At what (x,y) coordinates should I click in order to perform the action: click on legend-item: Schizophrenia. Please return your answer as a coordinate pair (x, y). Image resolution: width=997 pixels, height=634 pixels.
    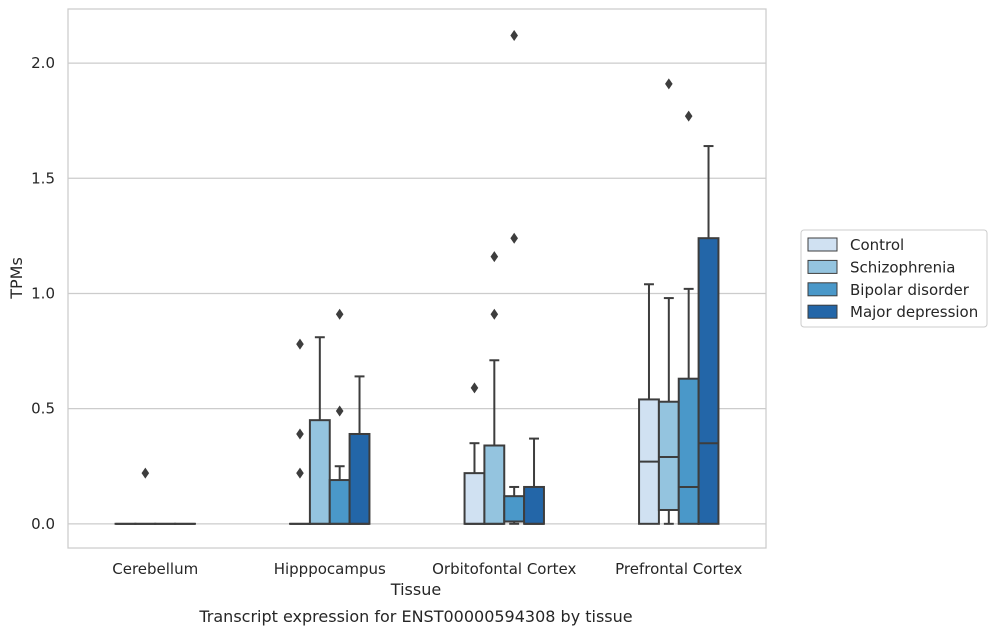
    Looking at the image, I should click on (881, 267).